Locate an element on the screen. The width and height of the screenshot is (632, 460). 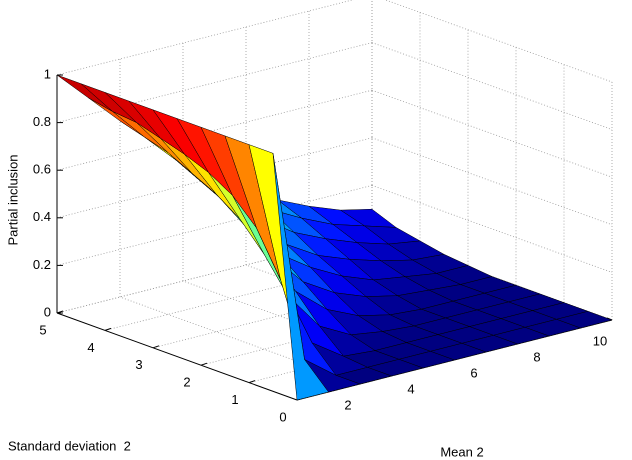
z-tick-label: 0.6 is located at coordinates (42, 169).